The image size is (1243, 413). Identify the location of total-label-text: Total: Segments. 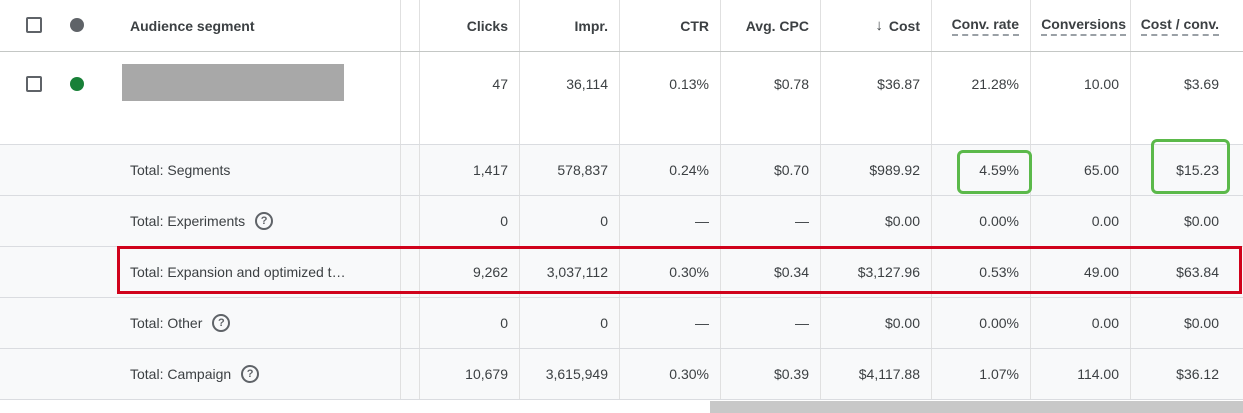
(180, 170).